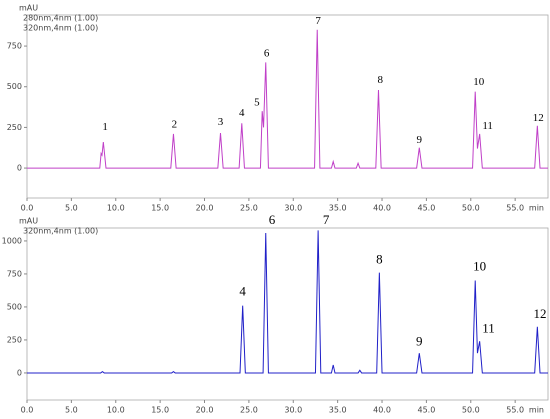 The height and width of the screenshot is (419, 550). What do you see at coordinates (221, 122) in the screenshot?
I see `peak-label: 3` at bounding box center [221, 122].